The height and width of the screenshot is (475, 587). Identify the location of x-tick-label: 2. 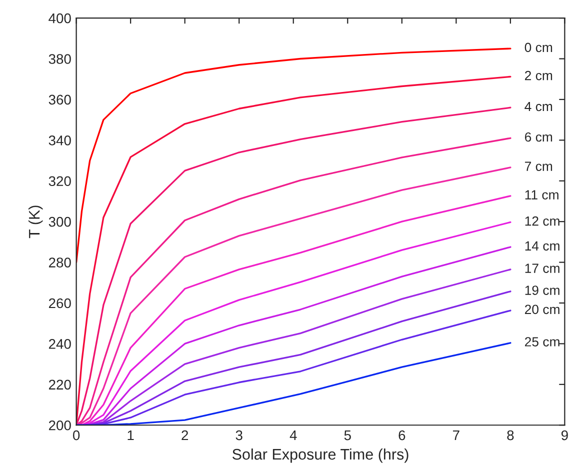
(185, 435).